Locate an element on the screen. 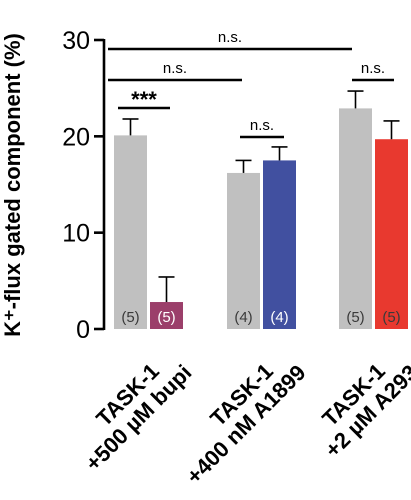  n-label-3: (4) is located at coordinates (279, 317).